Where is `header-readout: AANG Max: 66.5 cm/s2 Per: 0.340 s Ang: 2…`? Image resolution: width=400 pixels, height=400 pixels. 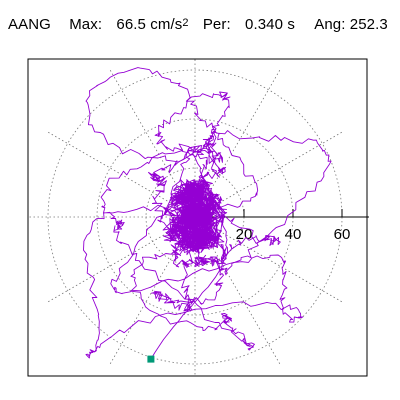 header-readout: AANG Max: 66.5 cm/s2 Per: 0.340 s Ang: 2… is located at coordinates (198, 24).